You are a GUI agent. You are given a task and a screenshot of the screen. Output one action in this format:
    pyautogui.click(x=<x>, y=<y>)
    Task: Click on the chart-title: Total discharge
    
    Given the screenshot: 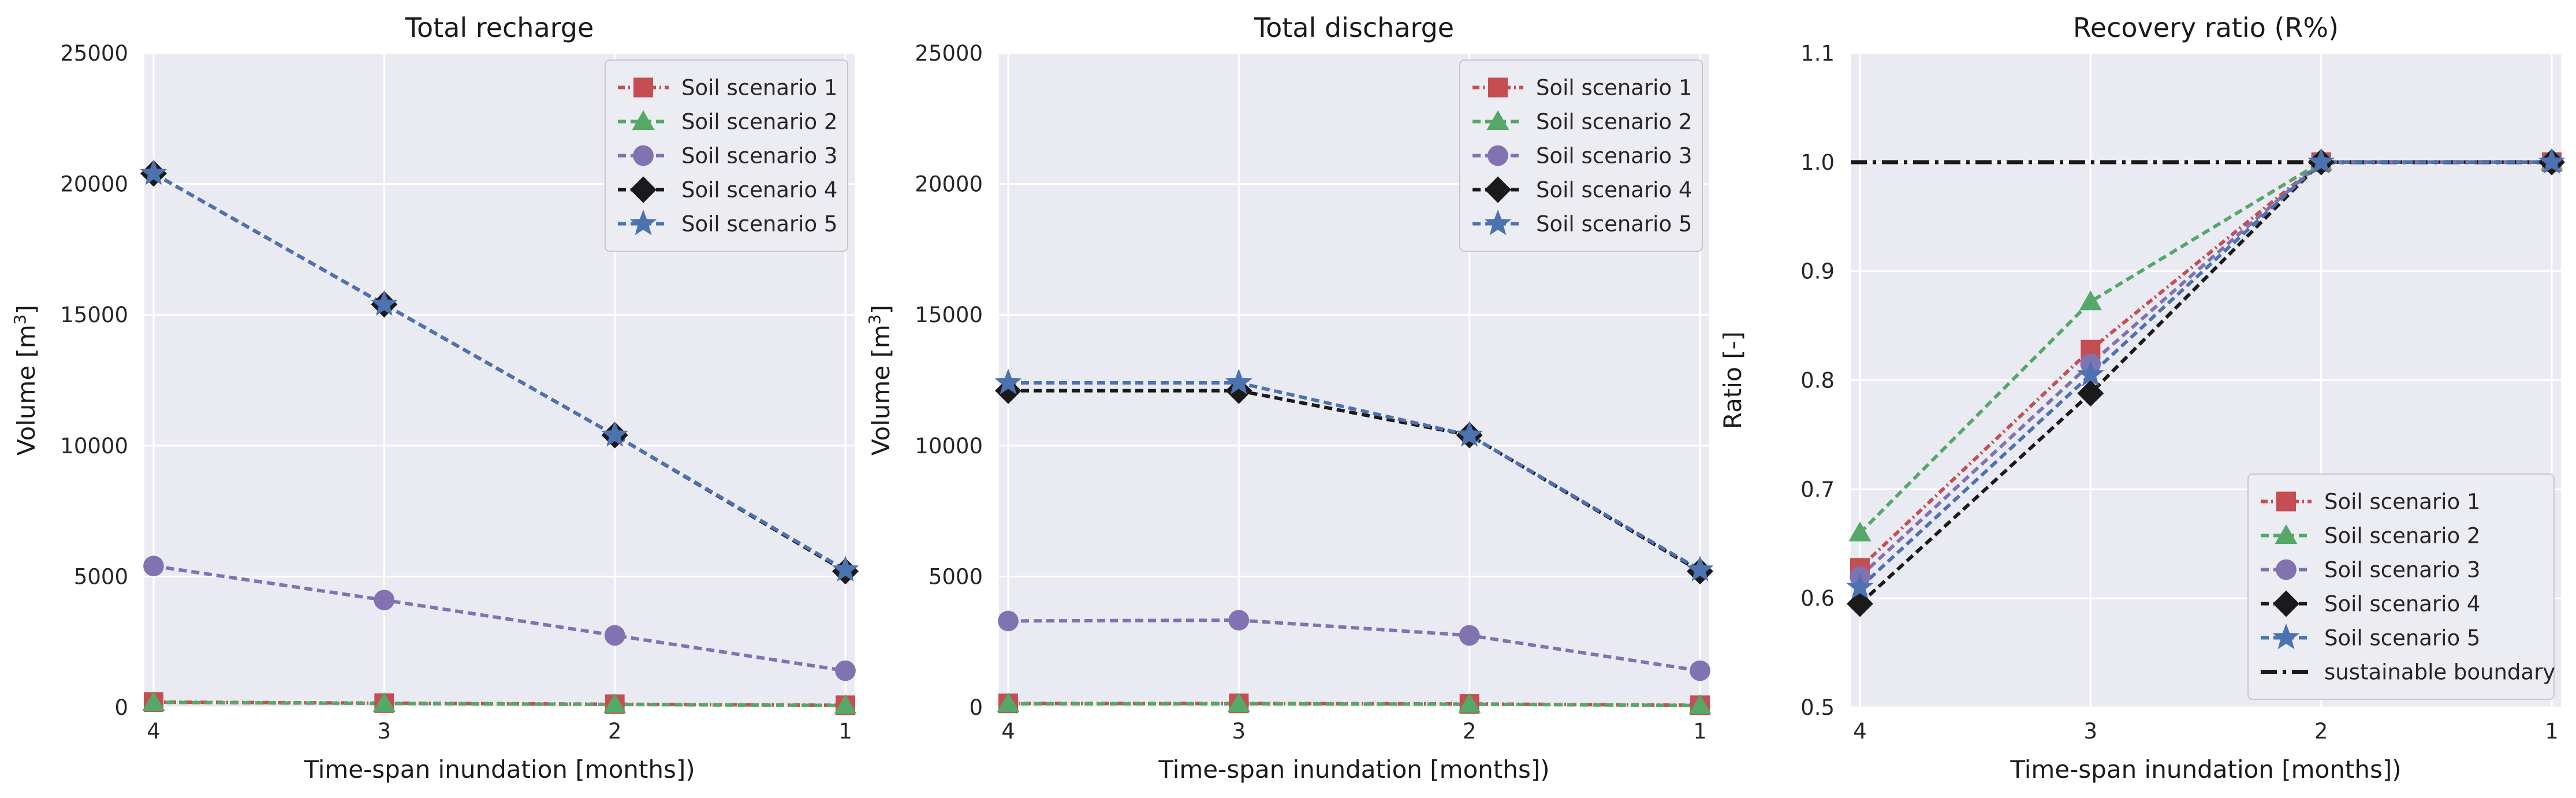 What is the action you would take?
    pyautogui.click(x=1354, y=27)
    